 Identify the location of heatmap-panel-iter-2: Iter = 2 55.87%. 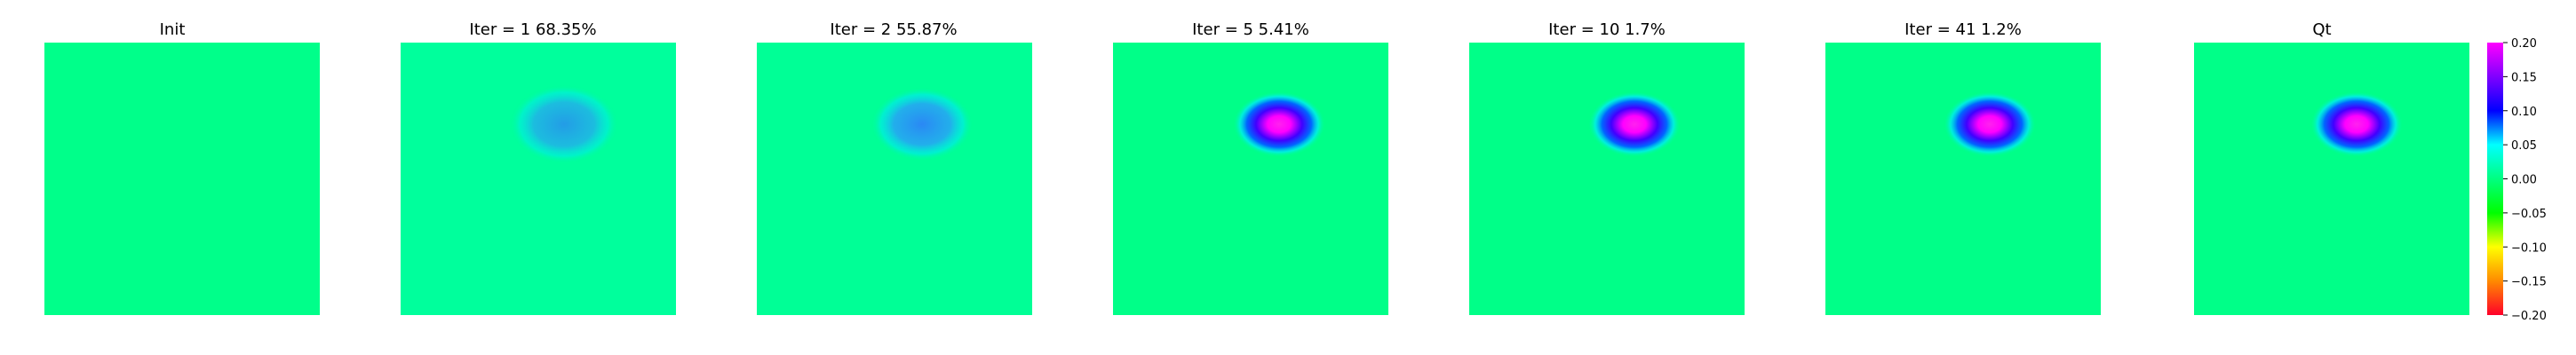
(894, 167).